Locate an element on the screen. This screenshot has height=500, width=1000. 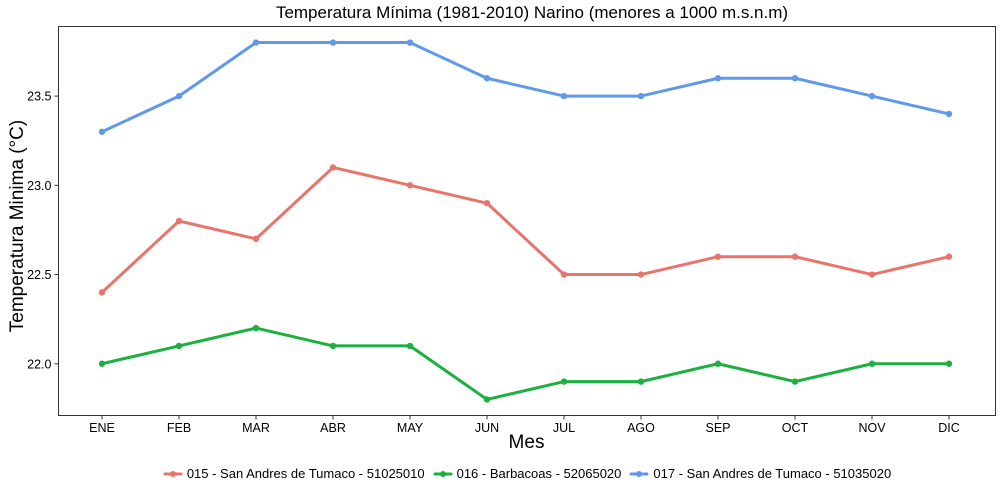
legend-label: 016 - Barbacoas - 52065020 is located at coordinates (539, 473).